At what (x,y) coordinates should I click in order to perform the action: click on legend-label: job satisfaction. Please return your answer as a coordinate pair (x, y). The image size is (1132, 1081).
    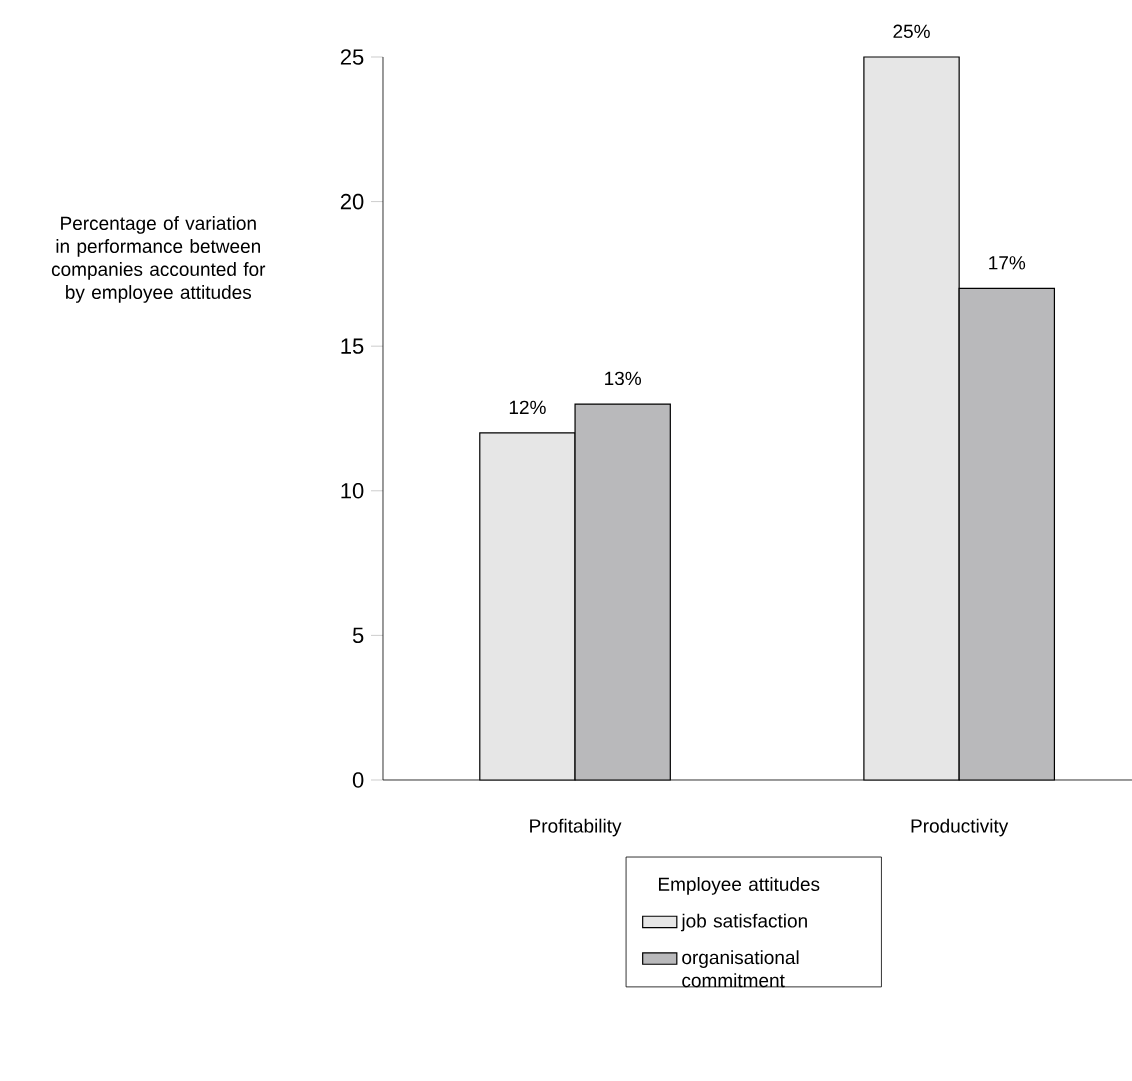
    Looking at the image, I should click on (743, 922).